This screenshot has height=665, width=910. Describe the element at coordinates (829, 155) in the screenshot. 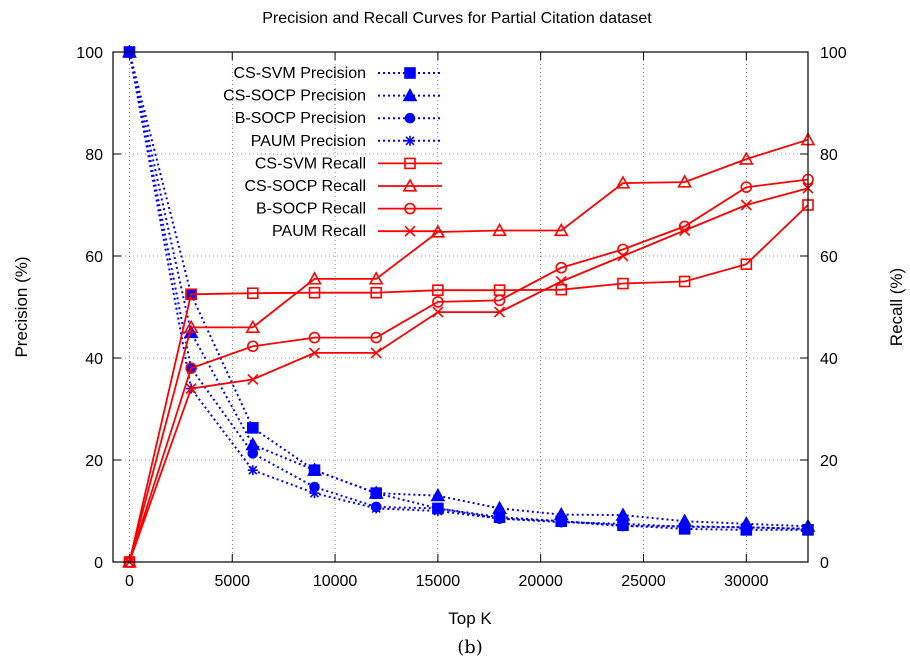

I see `y2-tick-label: 80` at that location.